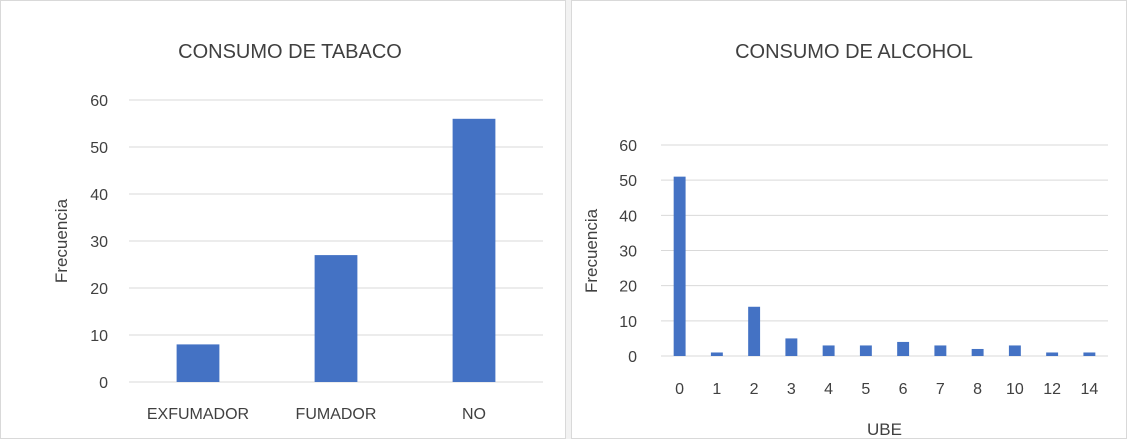 The image size is (1127, 440). What do you see at coordinates (977, 389) in the screenshot?
I see `x-tick-label: 8` at bounding box center [977, 389].